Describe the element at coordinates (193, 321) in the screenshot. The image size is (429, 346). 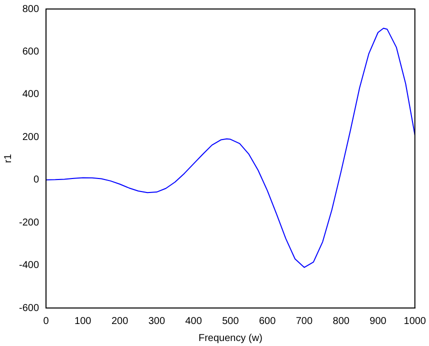
I see `x-tick-label: 400` at that location.